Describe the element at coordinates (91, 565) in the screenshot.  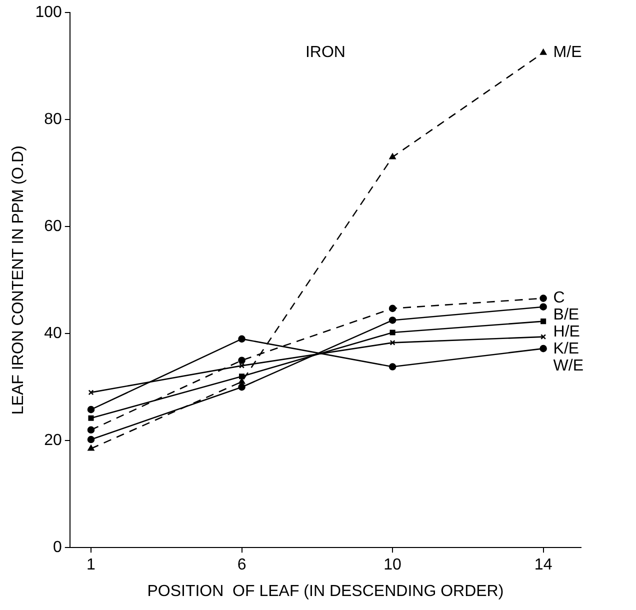
I see `x-tick-label: 1` at that location.